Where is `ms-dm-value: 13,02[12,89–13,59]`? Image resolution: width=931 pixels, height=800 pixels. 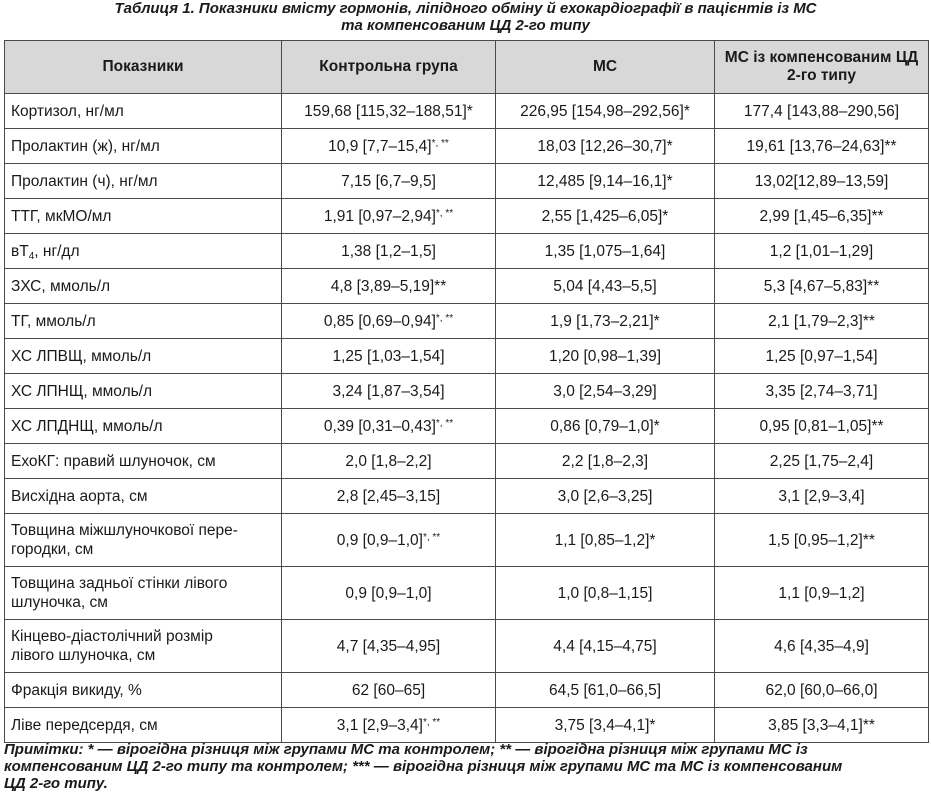
ms-dm-value: 13,02[12,89–13,59] is located at coordinates (821, 181).